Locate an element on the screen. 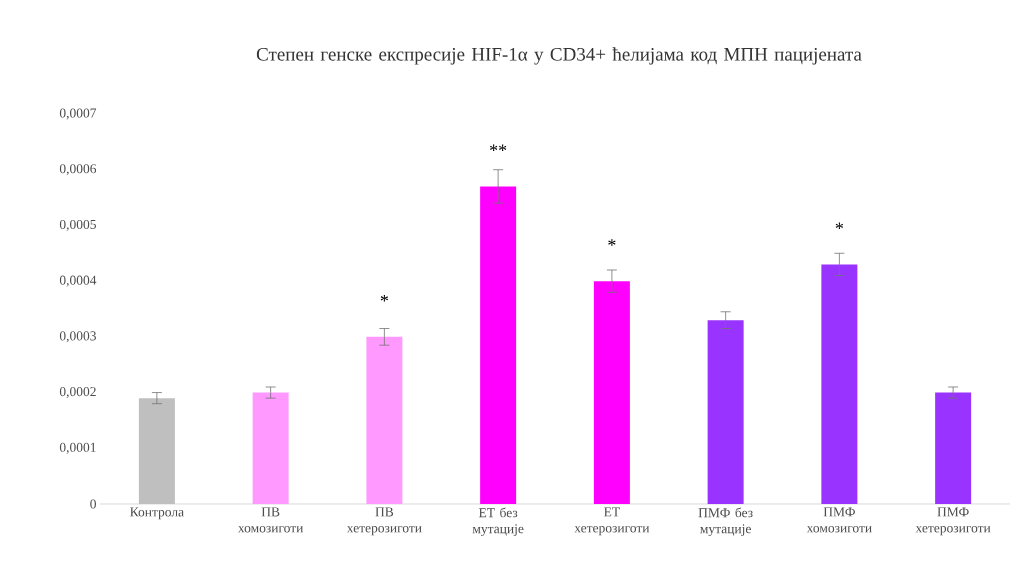 The height and width of the screenshot is (562, 1018). x-tick-label: ЕТ хетерозиготи is located at coordinates (612, 521).